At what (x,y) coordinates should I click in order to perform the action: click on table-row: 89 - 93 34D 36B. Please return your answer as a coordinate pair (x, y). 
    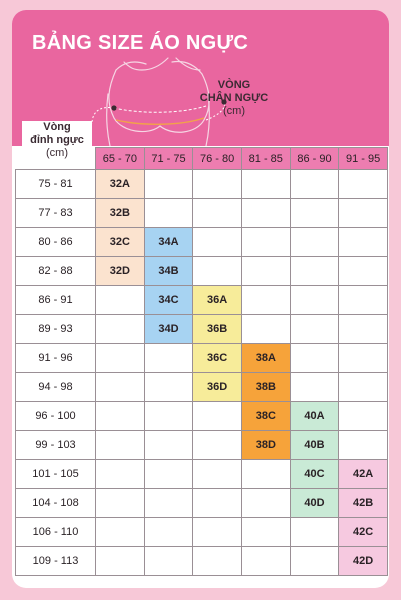
    Looking at the image, I should click on (201, 329).